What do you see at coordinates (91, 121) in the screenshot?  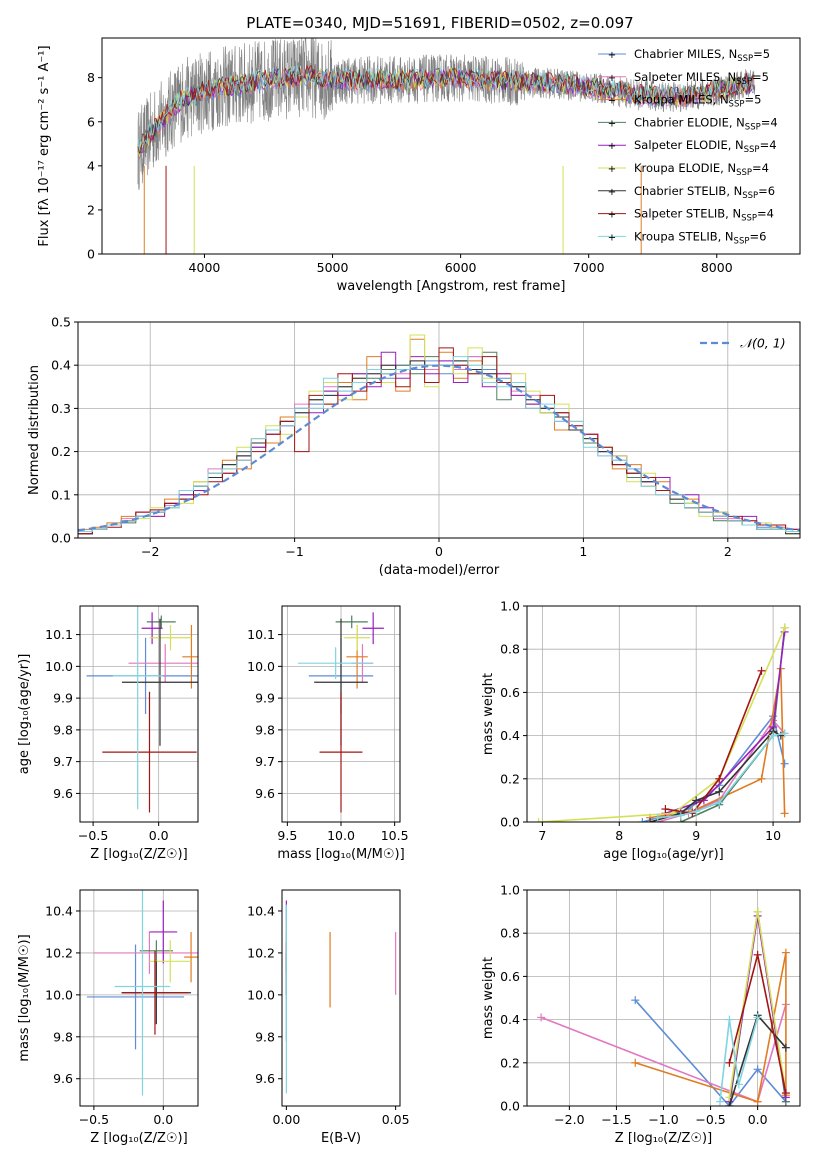 I see `y-tick-label: 6` at bounding box center [91, 121].